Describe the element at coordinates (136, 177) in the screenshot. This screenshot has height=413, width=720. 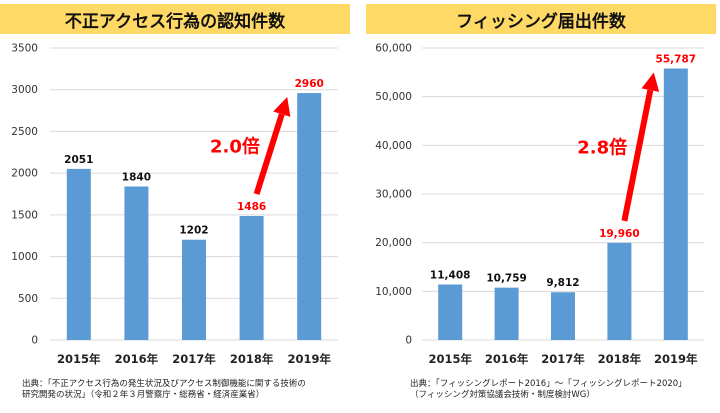
I see `data-label: 1840` at that location.